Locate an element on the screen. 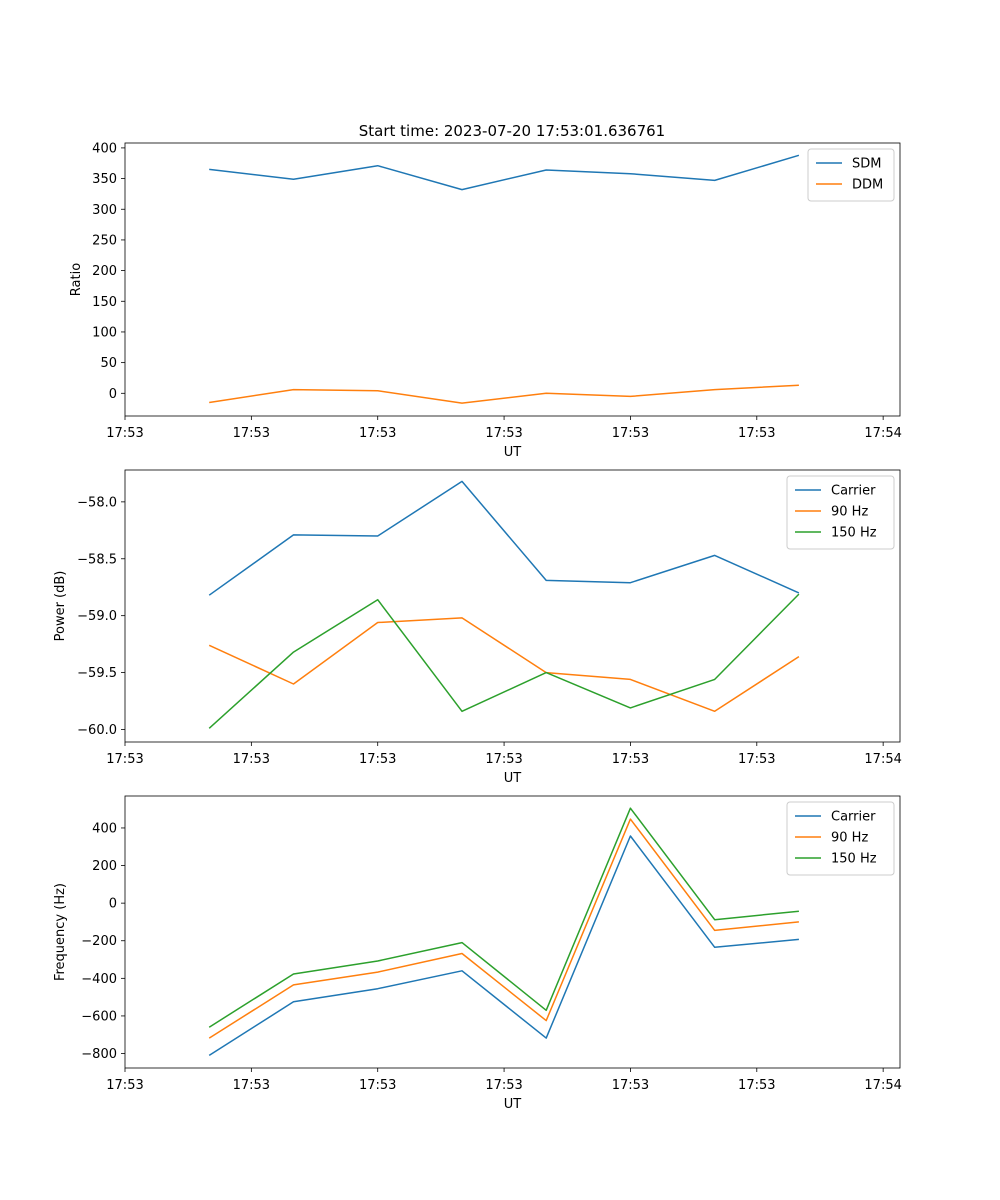  frequency-legend-label: Carrier is located at coordinates (853, 817).